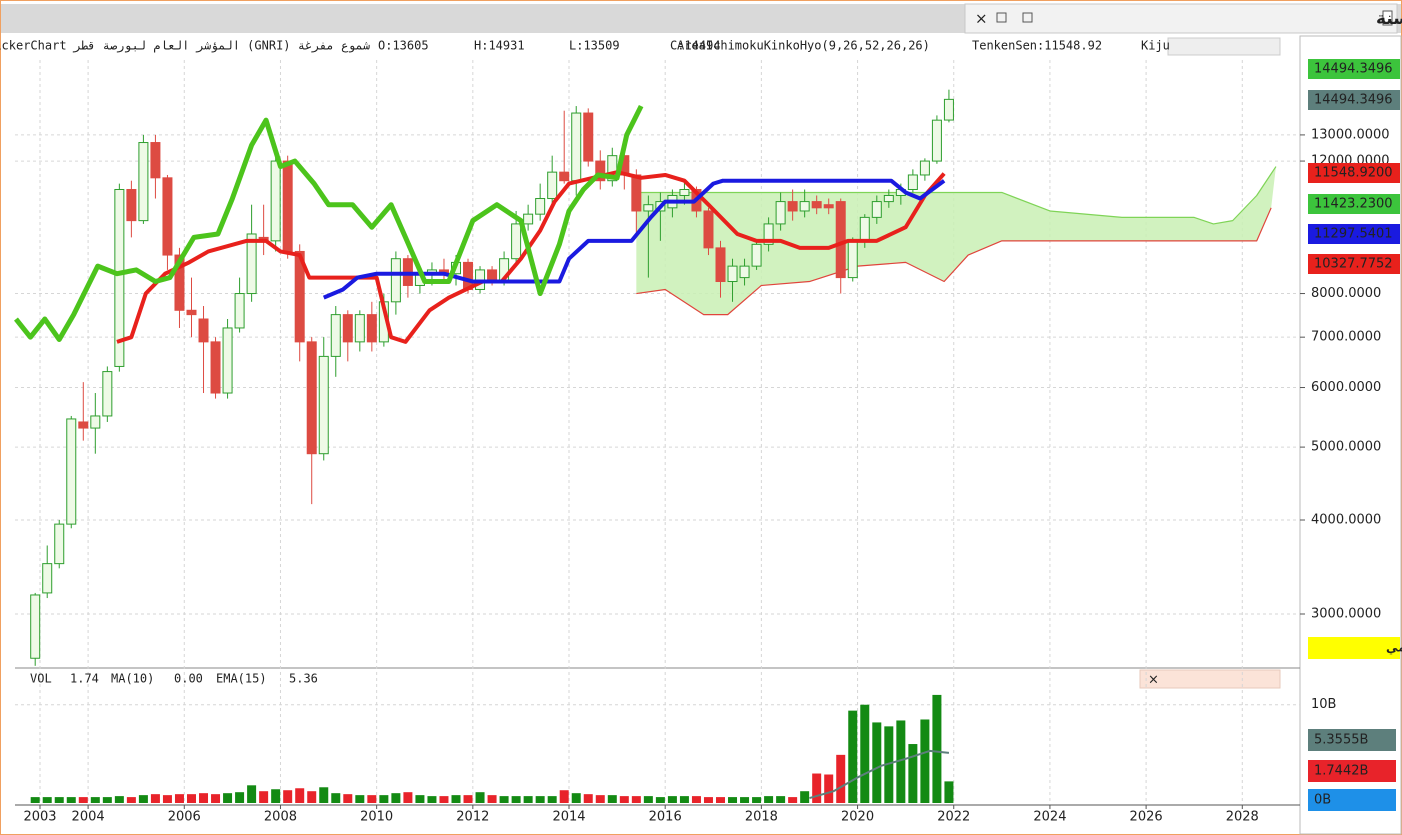 This screenshot has width=1402, height=835. What do you see at coordinates (1354, 648) in the screenshot?
I see `scale-tag` at bounding box center [1354, 648].